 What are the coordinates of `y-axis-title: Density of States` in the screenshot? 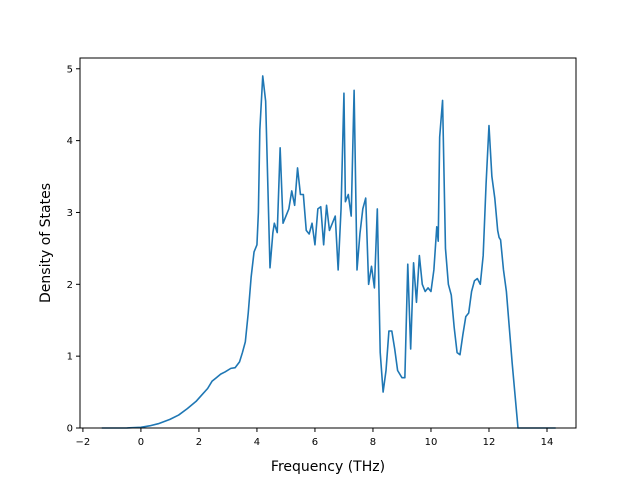 It's located at (46, 243).